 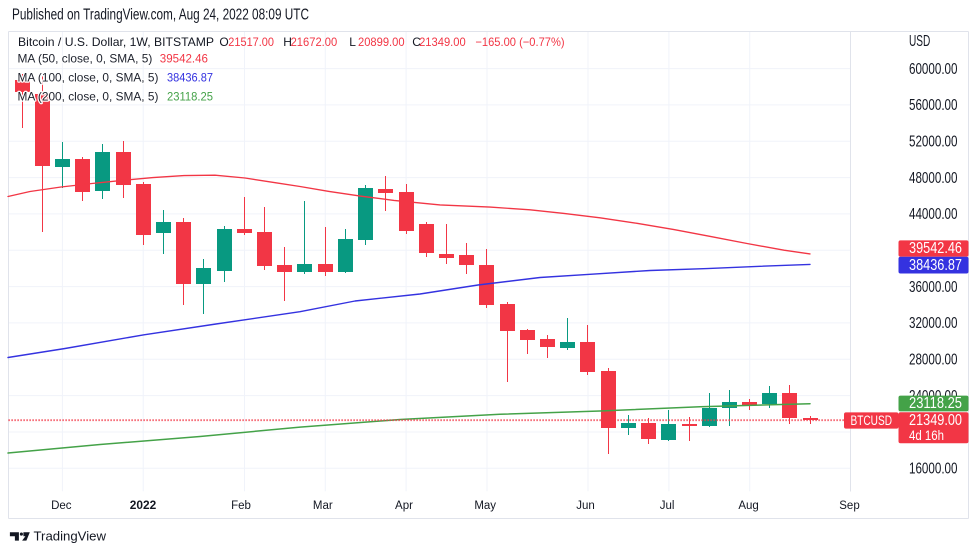 What do you see at coordinates (88, 77) in the screenshot?
I see `svg-text: MA (100, close, 0, SMA, 5)` at bounding box center [88, 77].